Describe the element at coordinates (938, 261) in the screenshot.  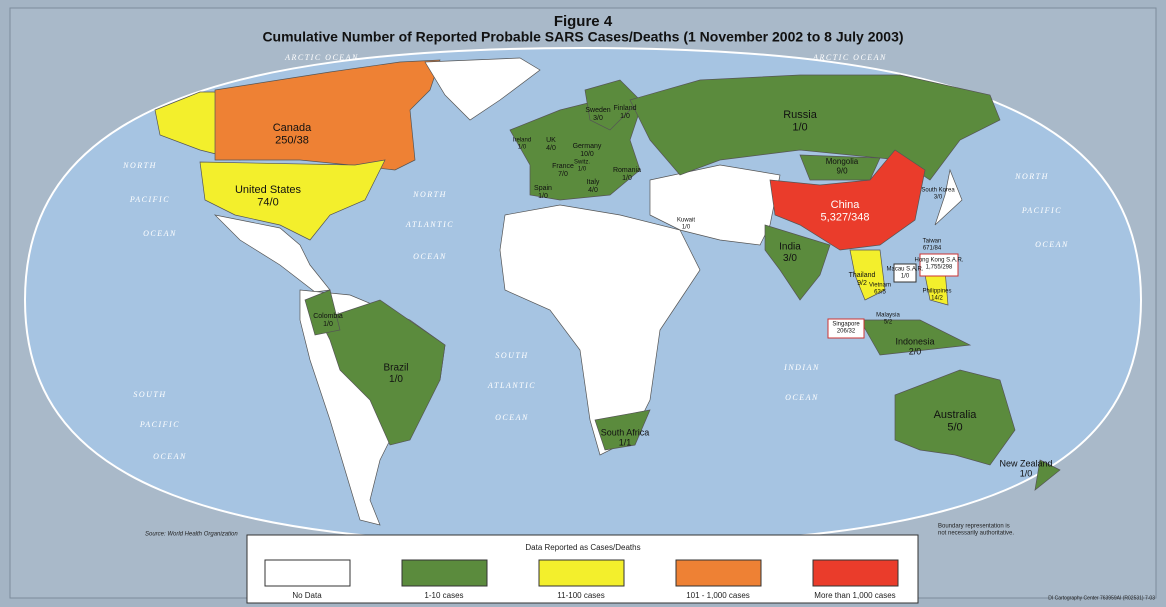
I see `country-name: Hong Kong S.A.R.` at that location.